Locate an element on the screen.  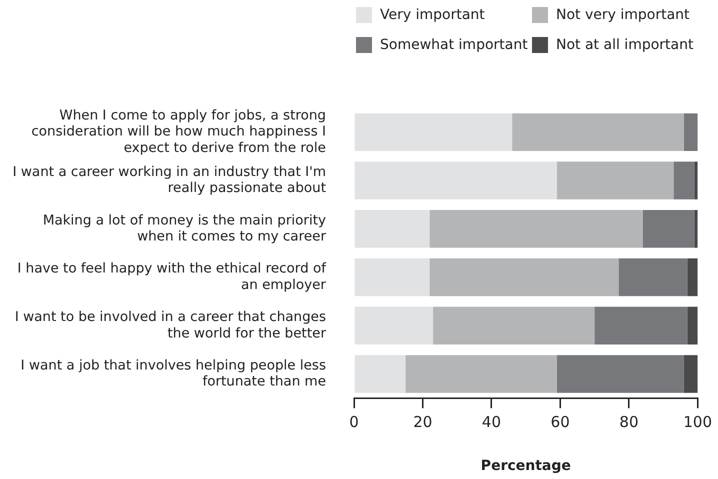
y-tick-label: When I come to apply for jobs, a strong consideration will be how much happiness I expect to derive from the role is located at coordinates (178, 131).